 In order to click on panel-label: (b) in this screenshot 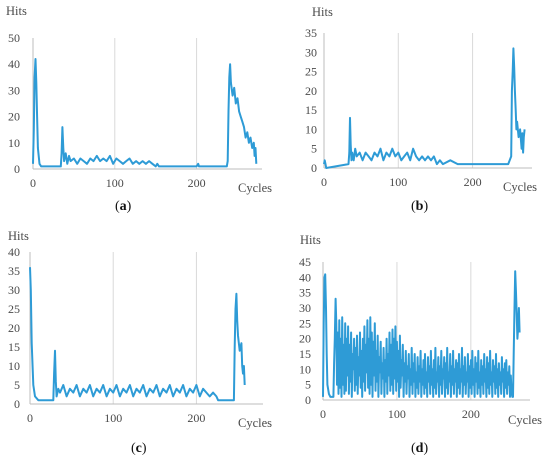, I will do `click(419, 206)`.